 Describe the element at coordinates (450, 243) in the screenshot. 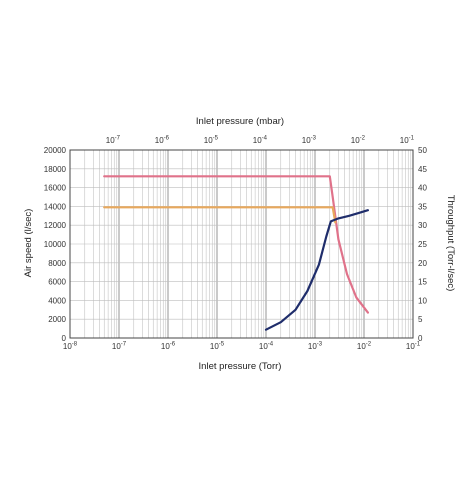

I see `y-axis-title-throughput: Throughput (Torr-l/sec)` at that location.